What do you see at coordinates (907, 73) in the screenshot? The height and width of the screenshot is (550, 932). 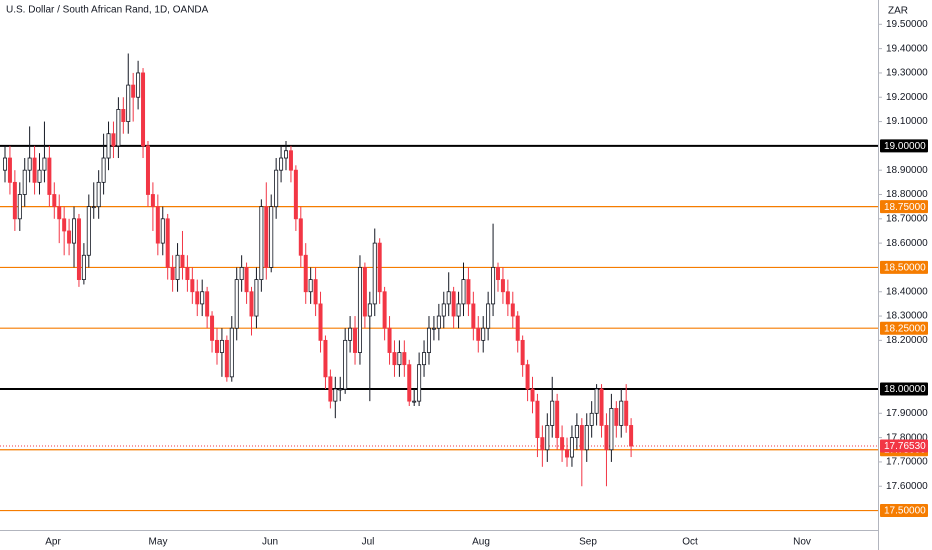 I see `y-tick-label: 19.30000` at bounding box center [907, 73].